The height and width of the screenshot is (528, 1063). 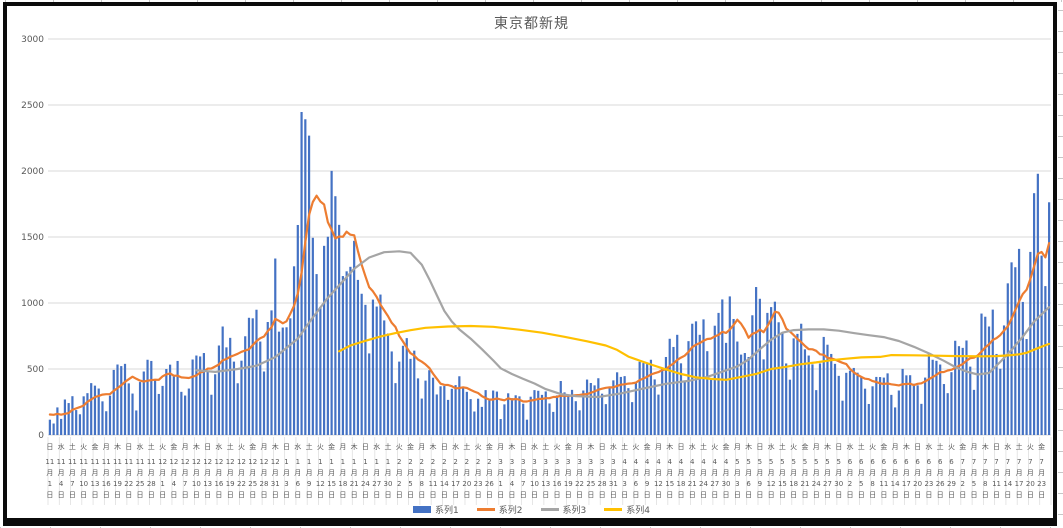 What do you see at coordinates (563, 509) in the screenshot?
I see `legend-item: 系列3` at bounding box center [563, 509].